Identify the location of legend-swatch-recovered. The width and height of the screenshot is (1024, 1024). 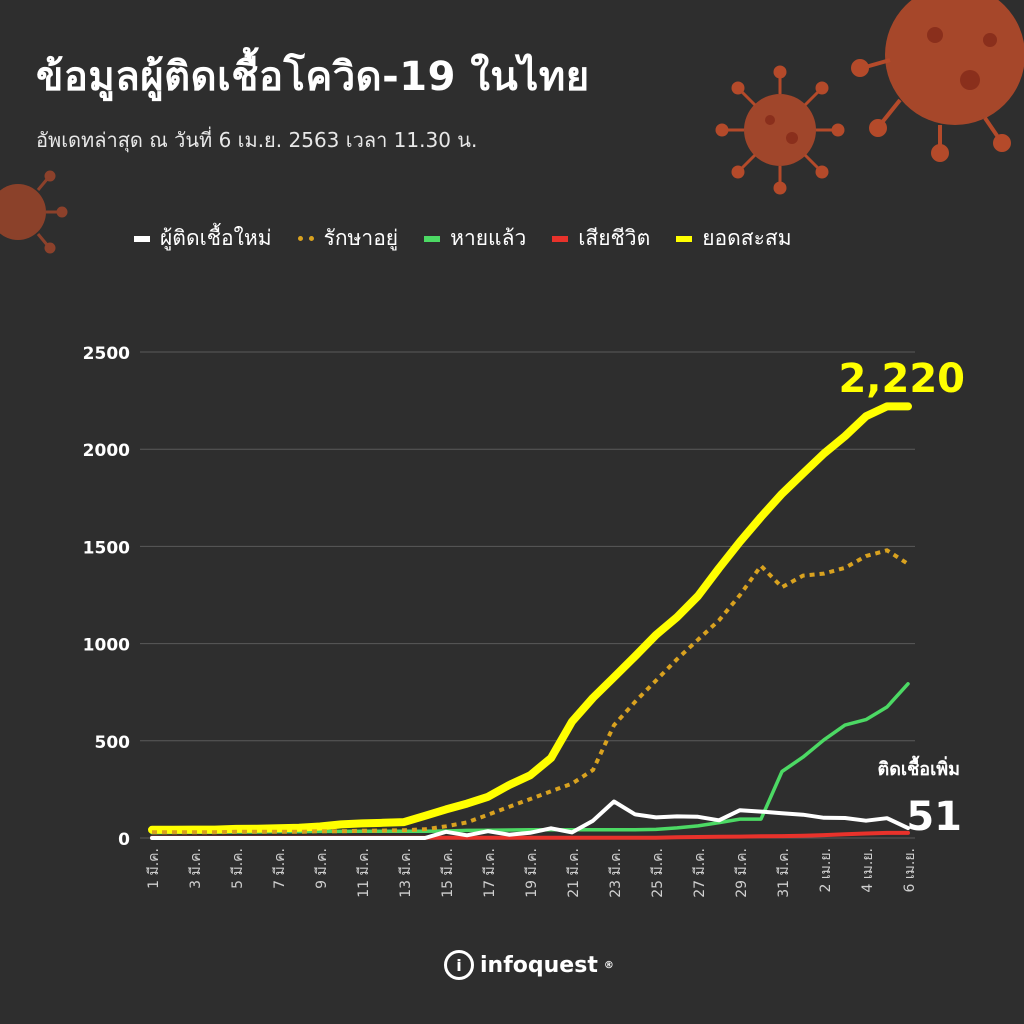
(432, 238).